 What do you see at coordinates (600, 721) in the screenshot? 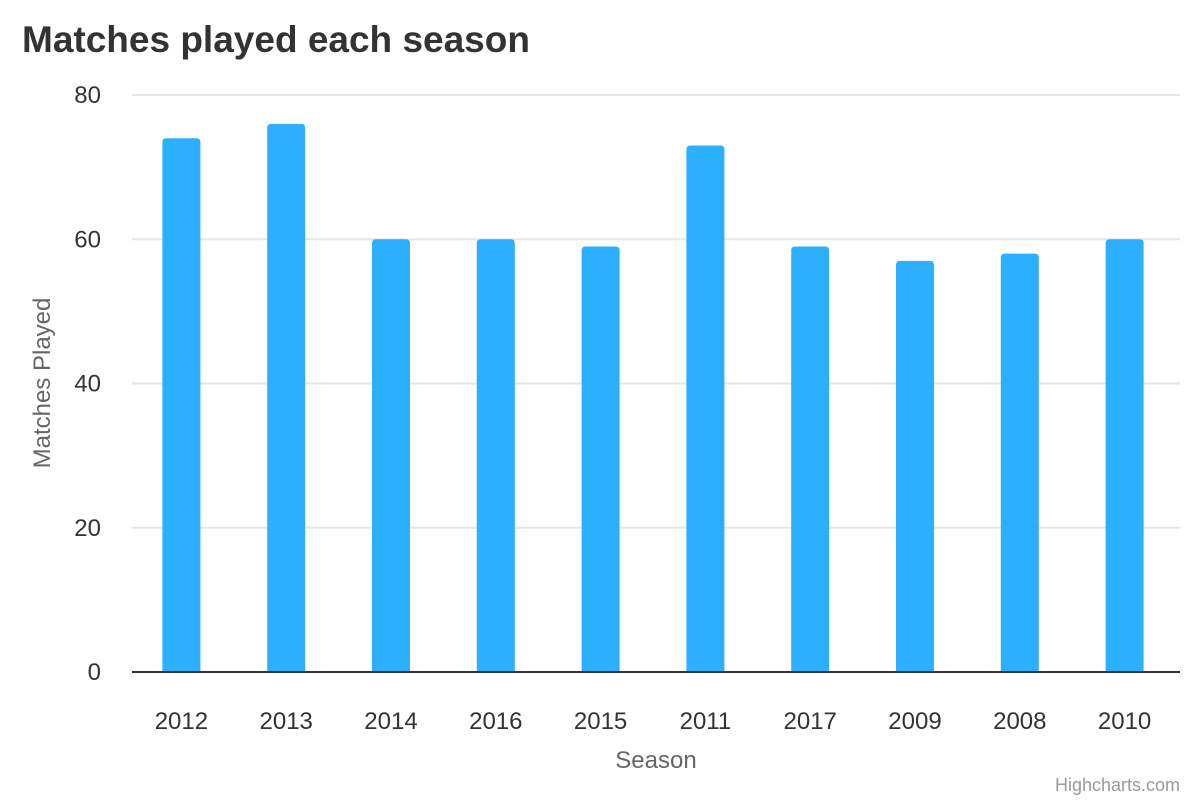
I see `x-tick-label: 2015` at bounding box center [600, 721].